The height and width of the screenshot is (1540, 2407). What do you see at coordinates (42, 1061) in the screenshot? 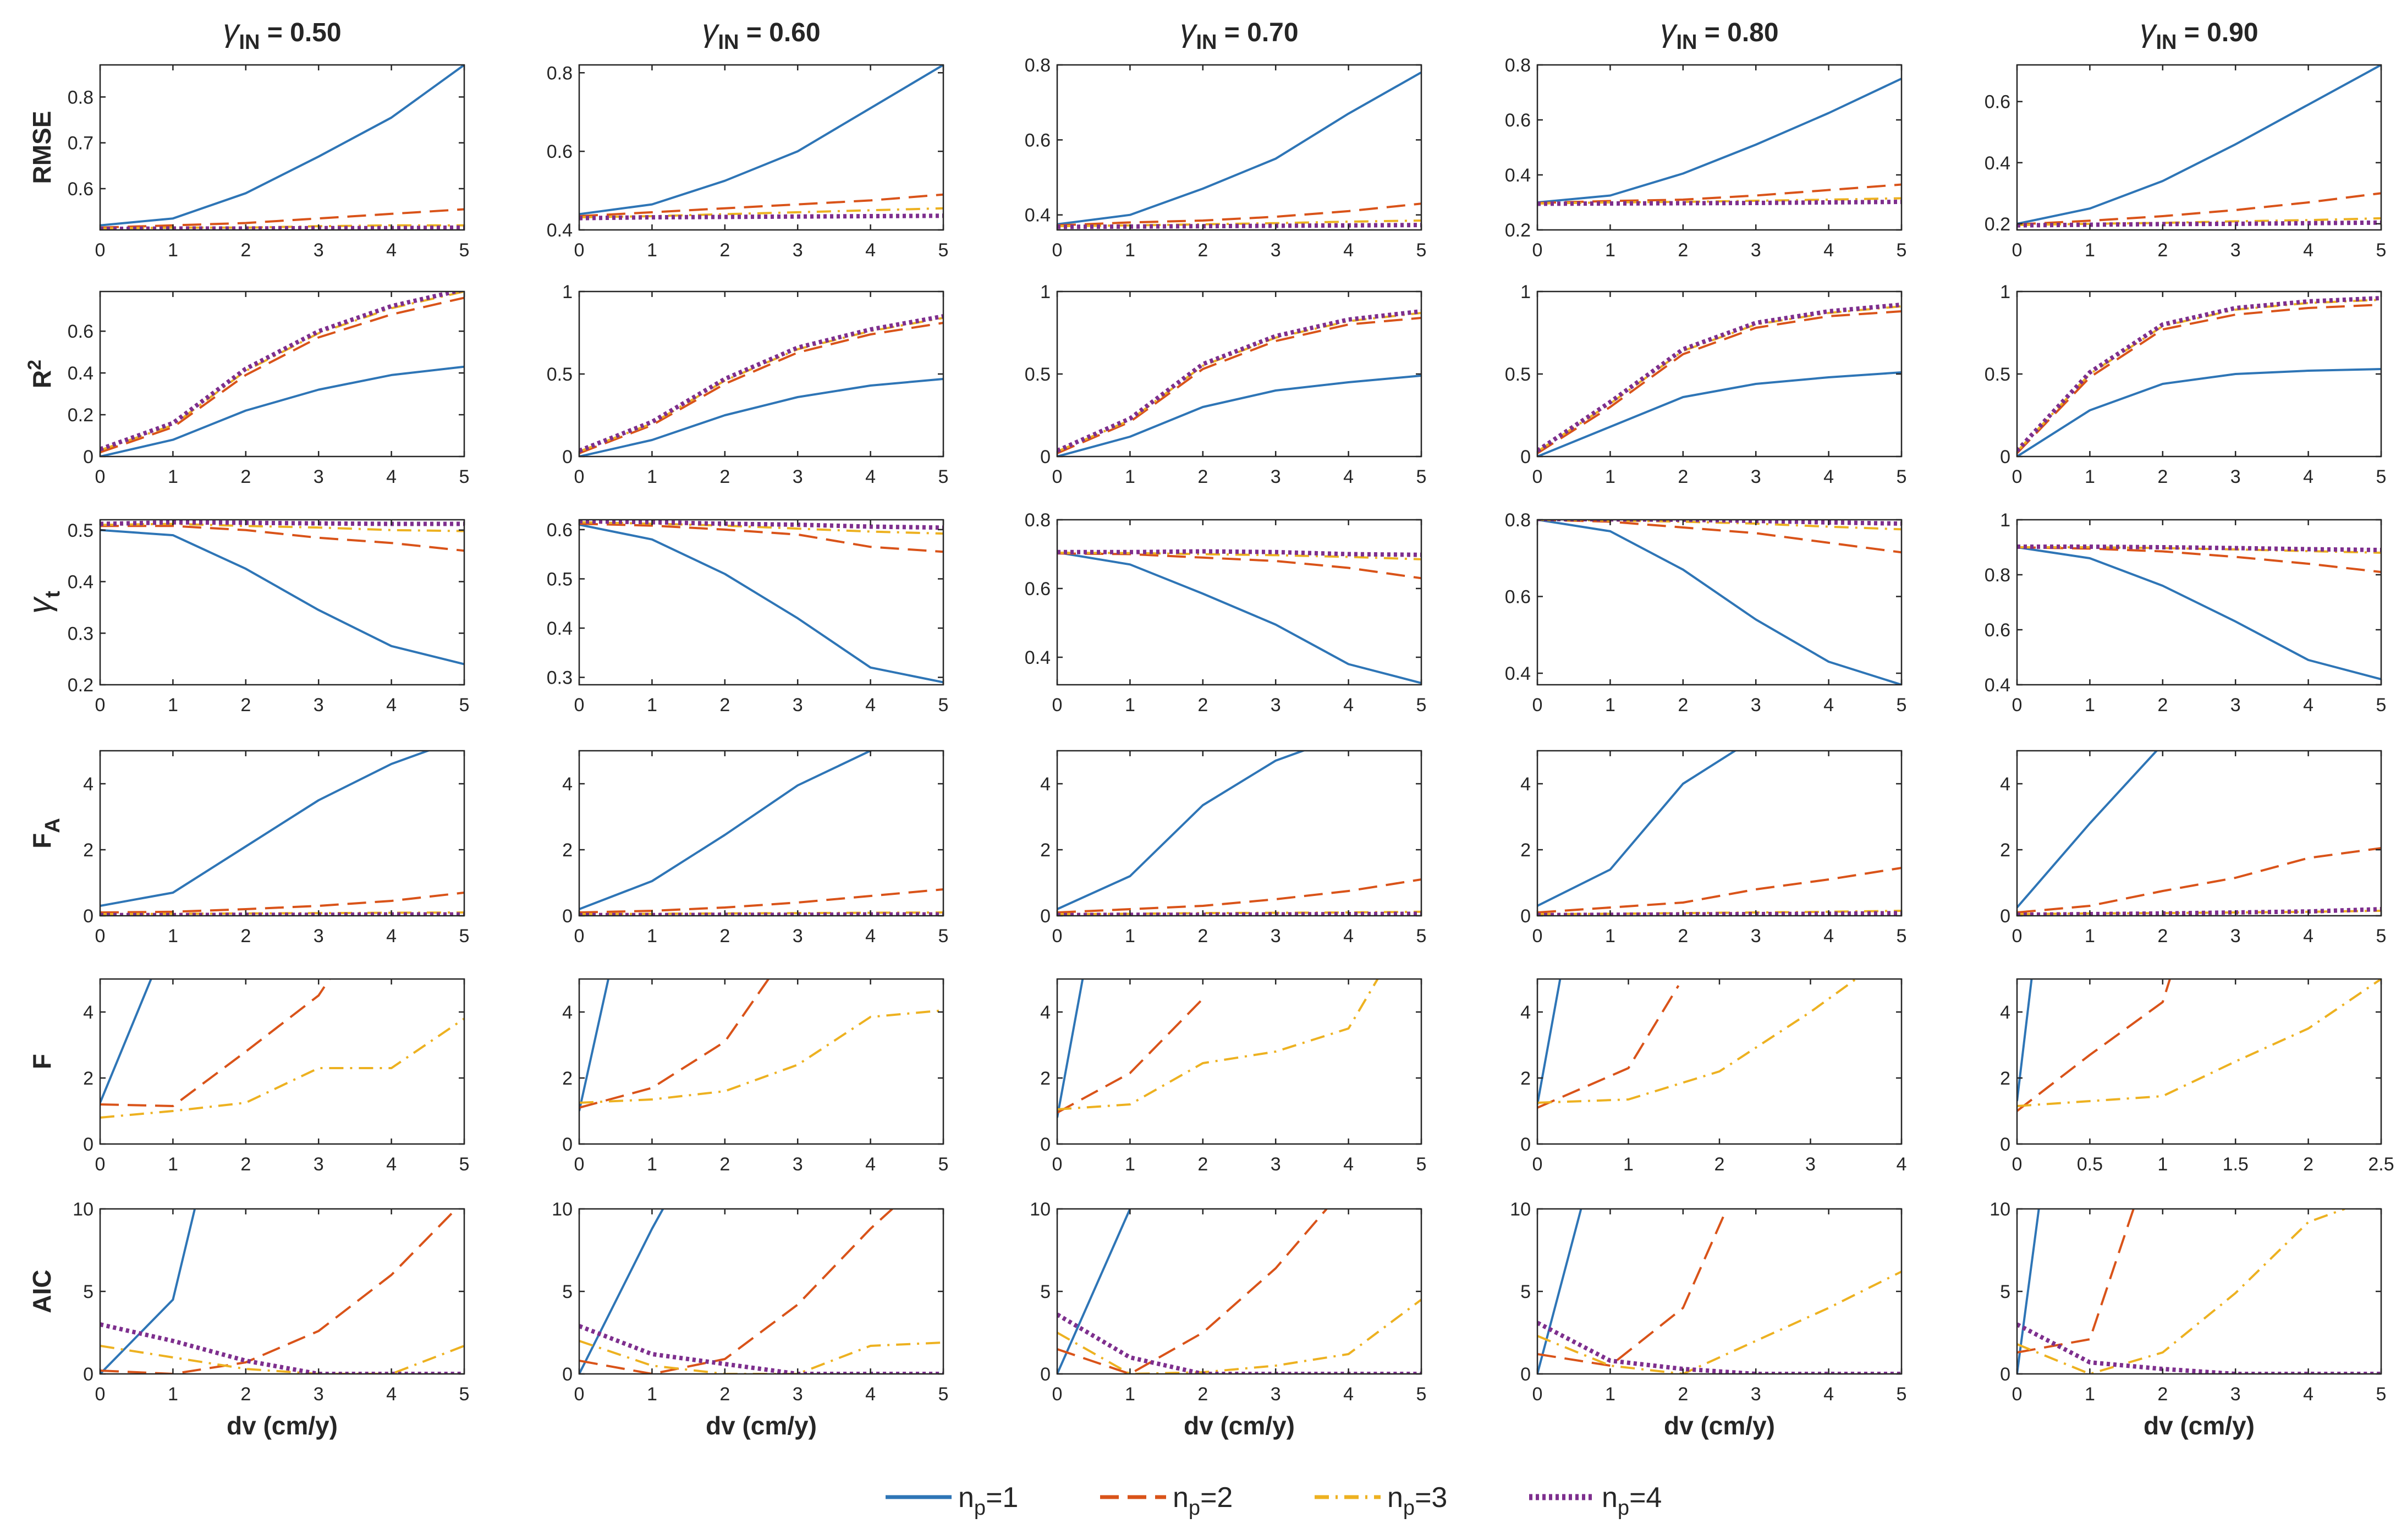
I see `row-label-4: F` at bounding box center [42, 1061].